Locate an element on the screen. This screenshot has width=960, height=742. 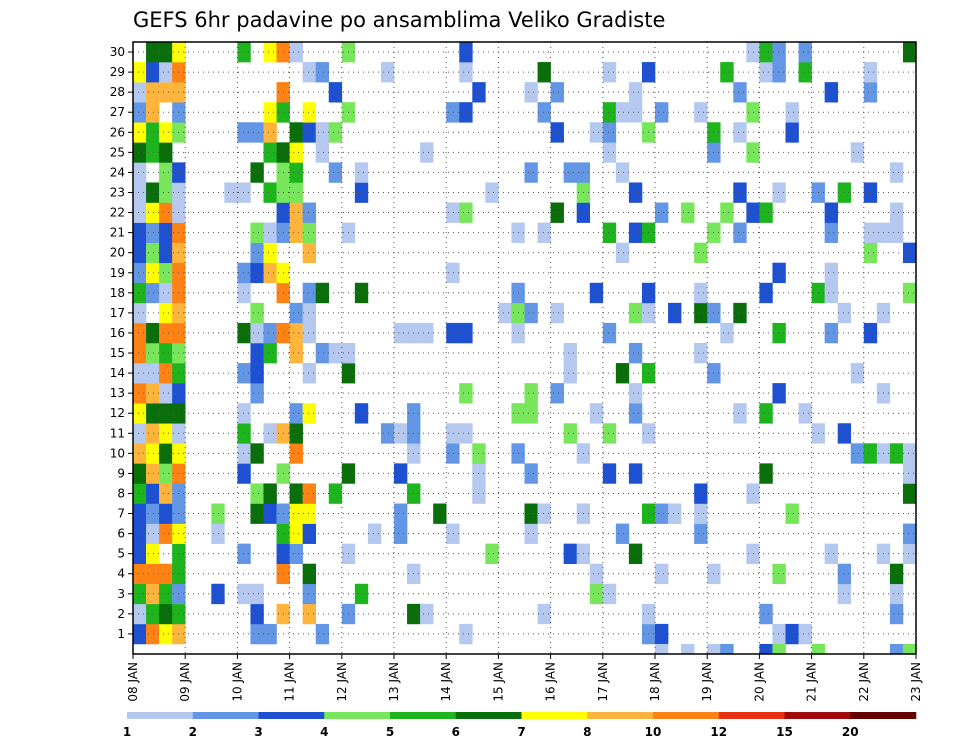
x-tick-label: 18 JAN is located at coordinates (655, 682).